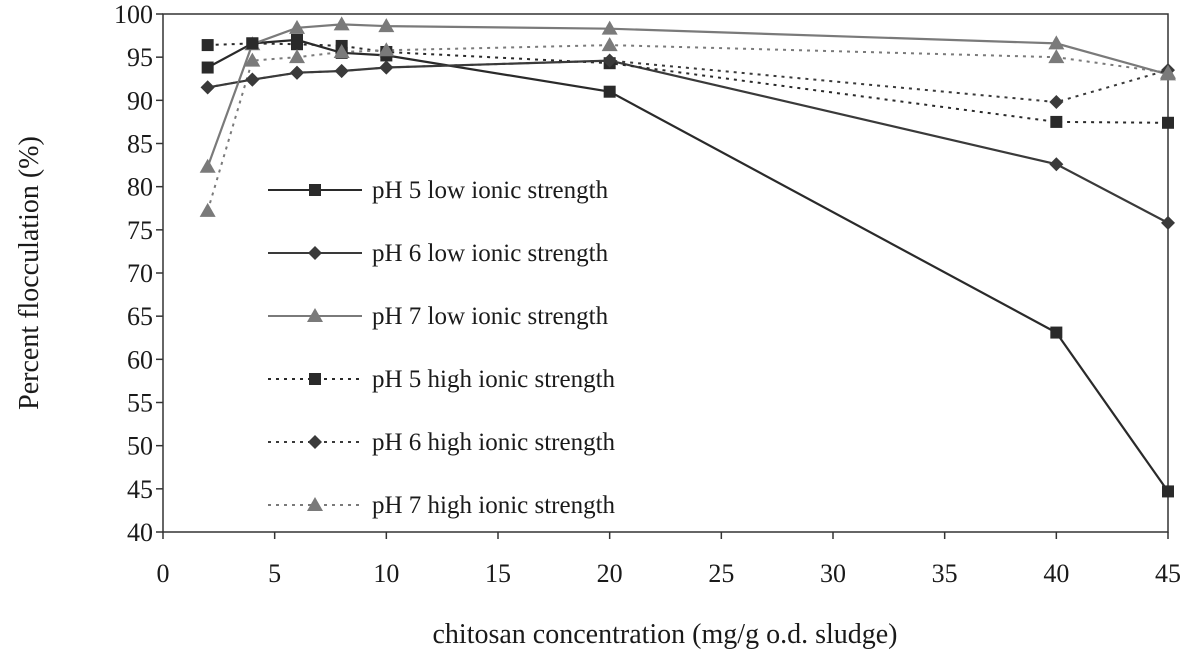 The width and height of the screenshot is (1188, 653). I want to click on legend-label: pH 5 low ionic strength, so click(490, 190).